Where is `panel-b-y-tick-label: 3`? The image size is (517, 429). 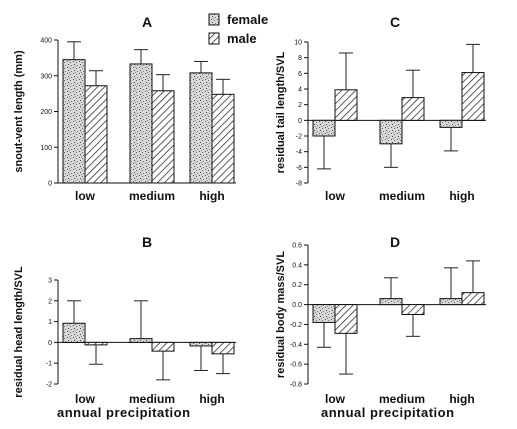
panel-b-y-tick-label: 3 is located at coordinates (50, 281).